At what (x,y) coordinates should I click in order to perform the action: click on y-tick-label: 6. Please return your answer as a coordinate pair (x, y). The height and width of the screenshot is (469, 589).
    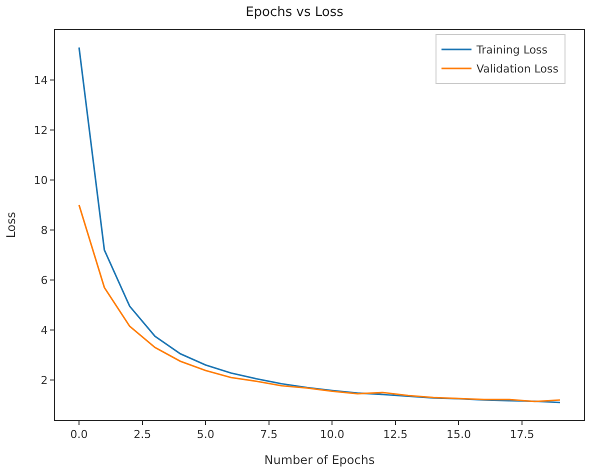
    Looking at the image, I should click on (44, 280).